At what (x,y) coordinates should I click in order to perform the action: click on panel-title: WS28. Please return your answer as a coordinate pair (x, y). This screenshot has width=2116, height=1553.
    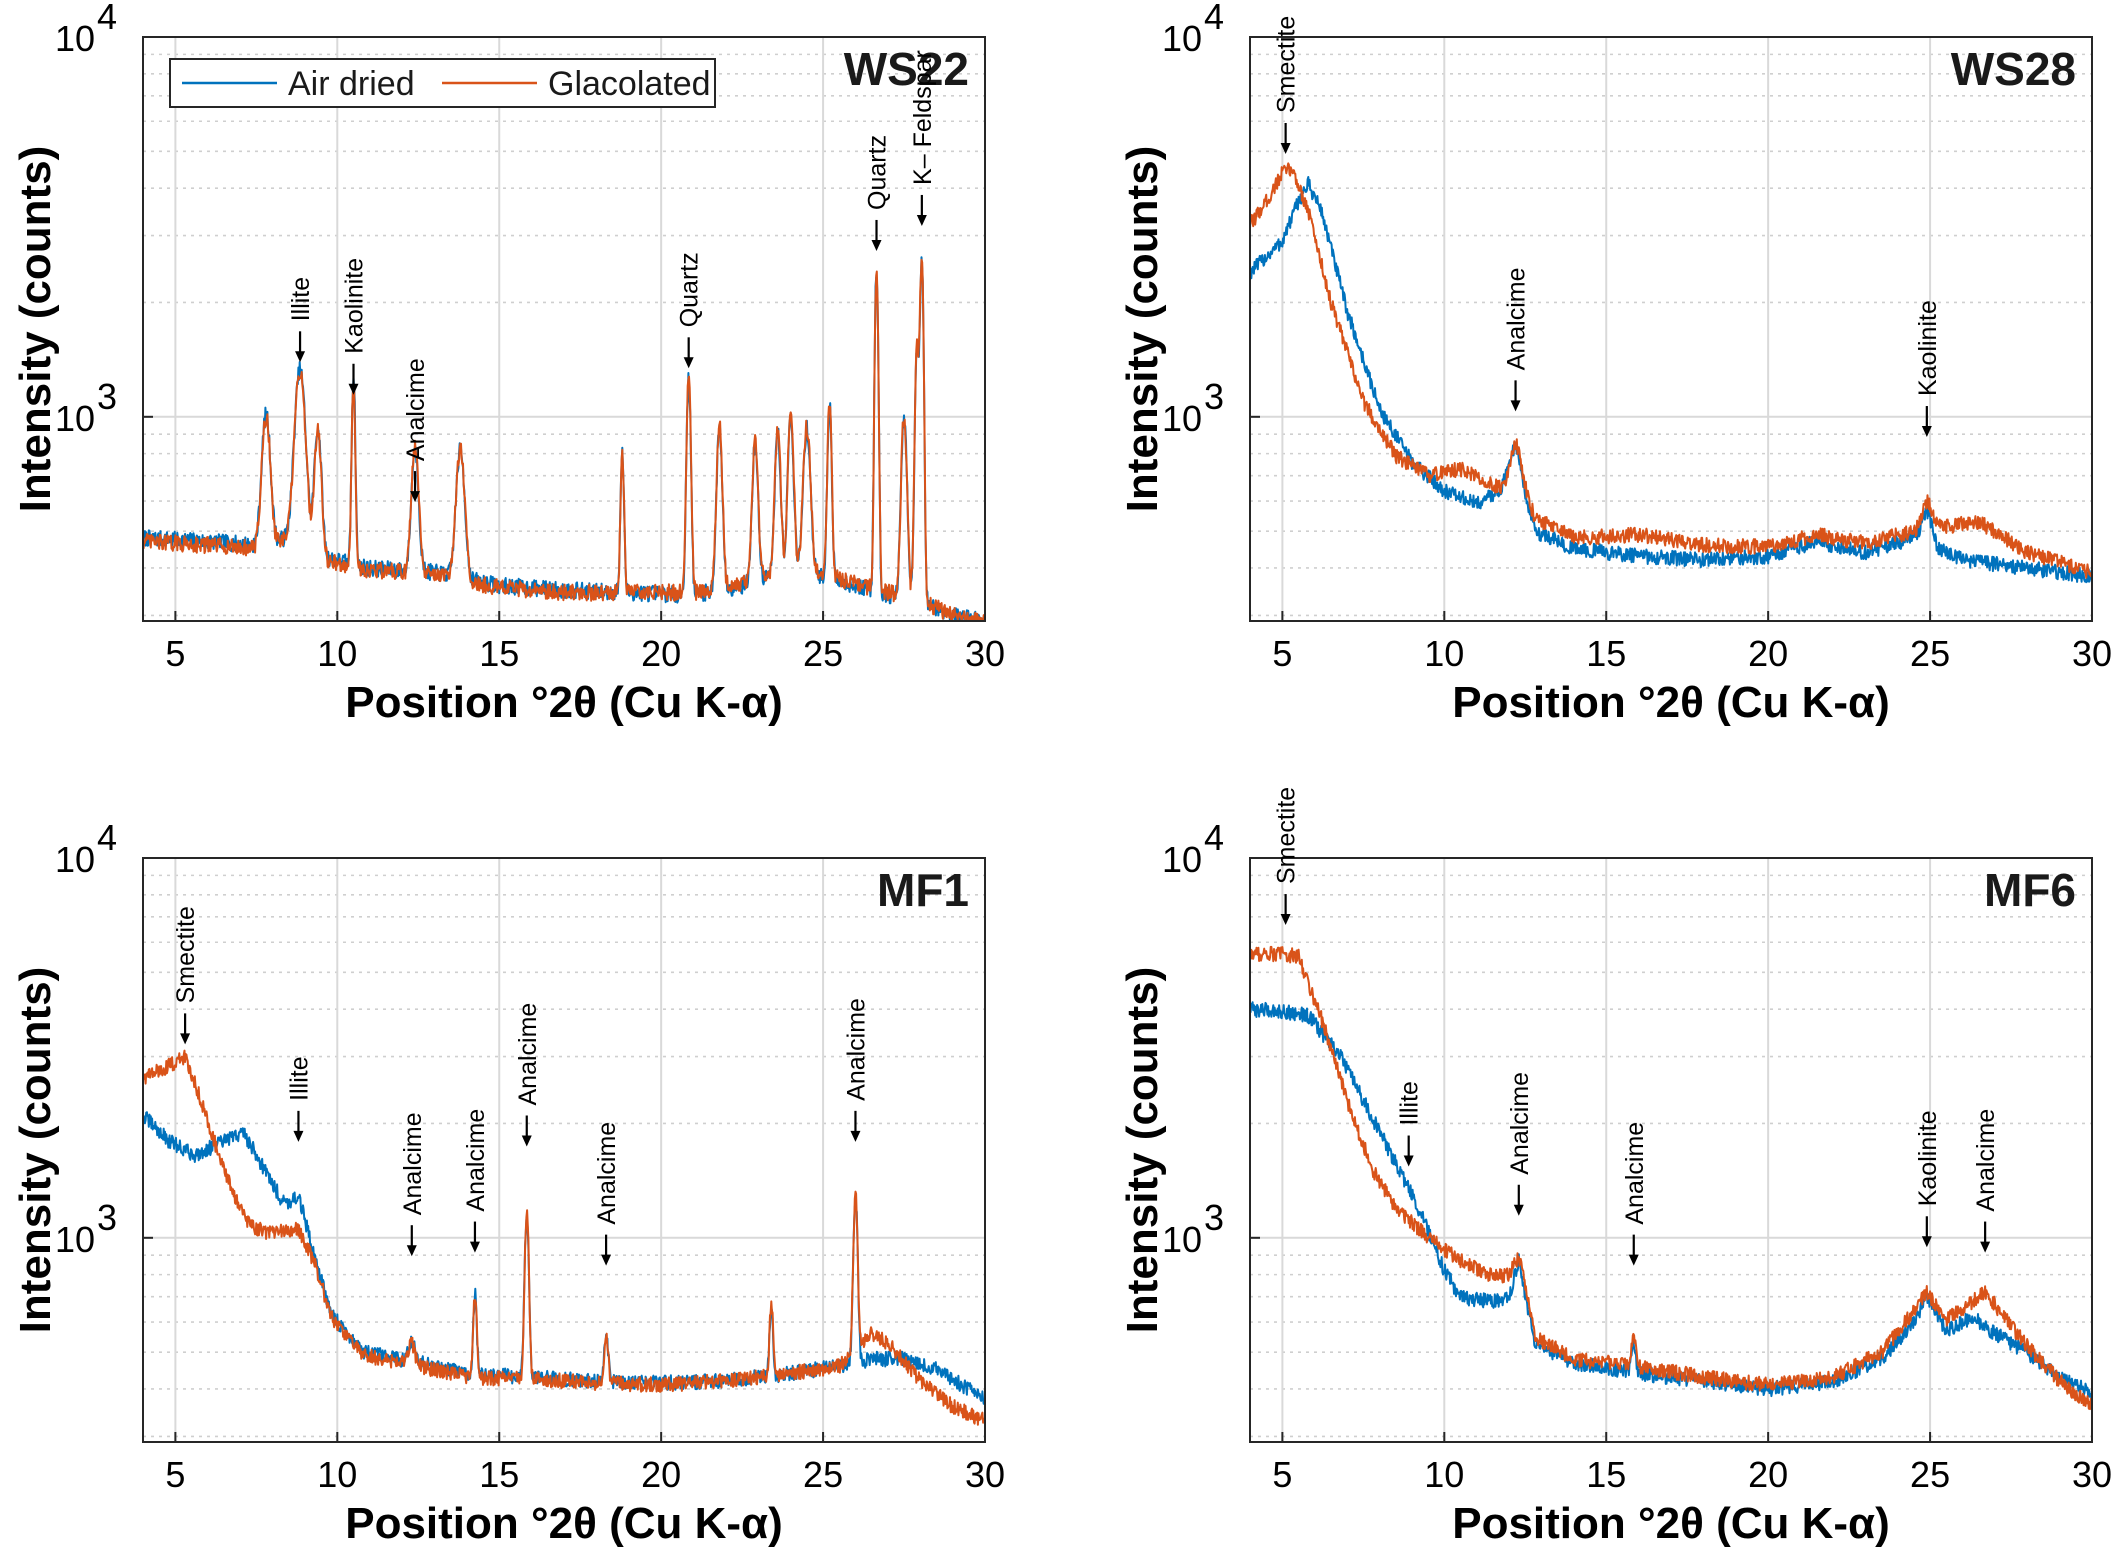
    Looking at the image, I should click on (2013, 69).